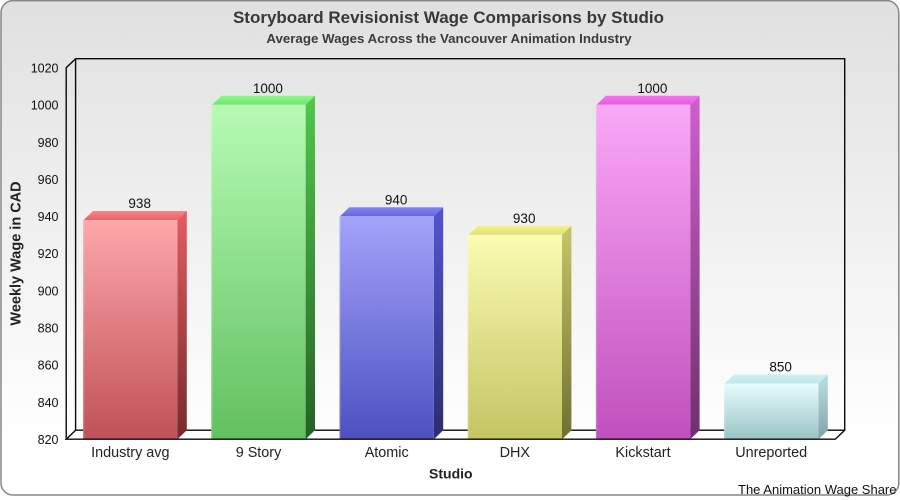  I want to click on svg-text: 938, so click(139, 203).